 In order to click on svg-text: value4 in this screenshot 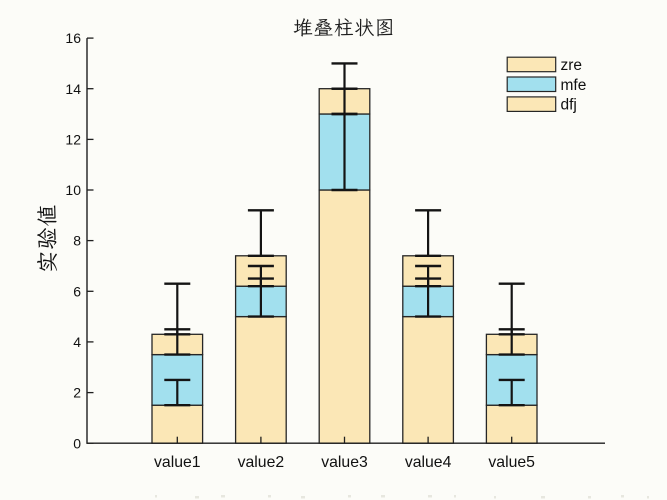, I will do `click(428, 462)`.